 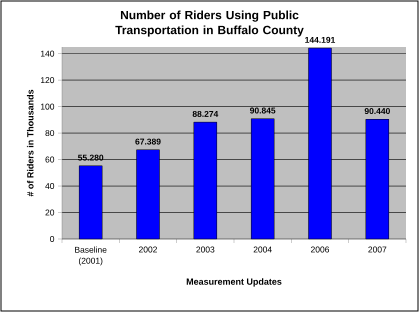 What do you see at coordinates (30, 143) in the screenshot?
I see `y-axis-title: # of Riders in Thousands` at bounding box center [30, 143].